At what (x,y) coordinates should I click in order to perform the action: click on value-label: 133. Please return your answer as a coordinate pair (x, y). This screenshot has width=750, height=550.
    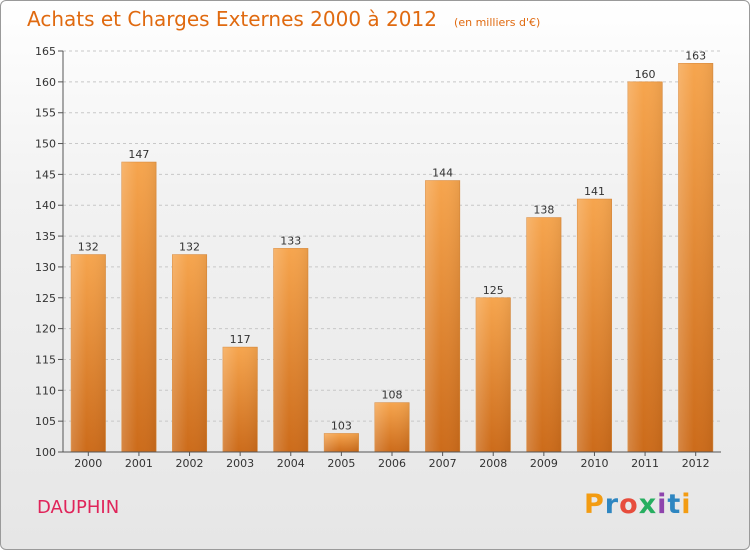
    Looking at the image, I should click on (290, 240).